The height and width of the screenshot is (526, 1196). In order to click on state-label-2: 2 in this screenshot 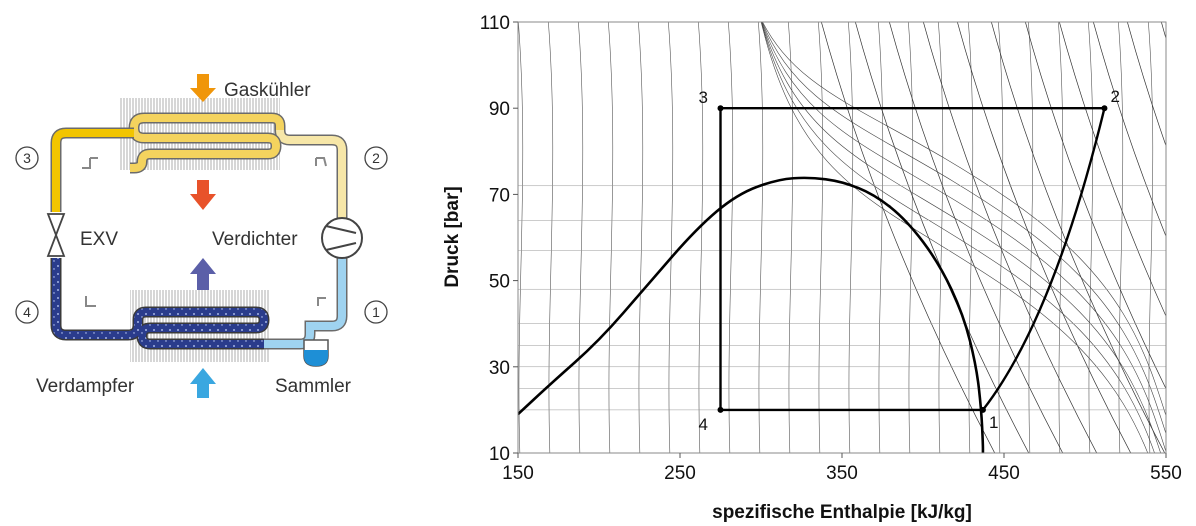, I will do `click(376, 158)`.